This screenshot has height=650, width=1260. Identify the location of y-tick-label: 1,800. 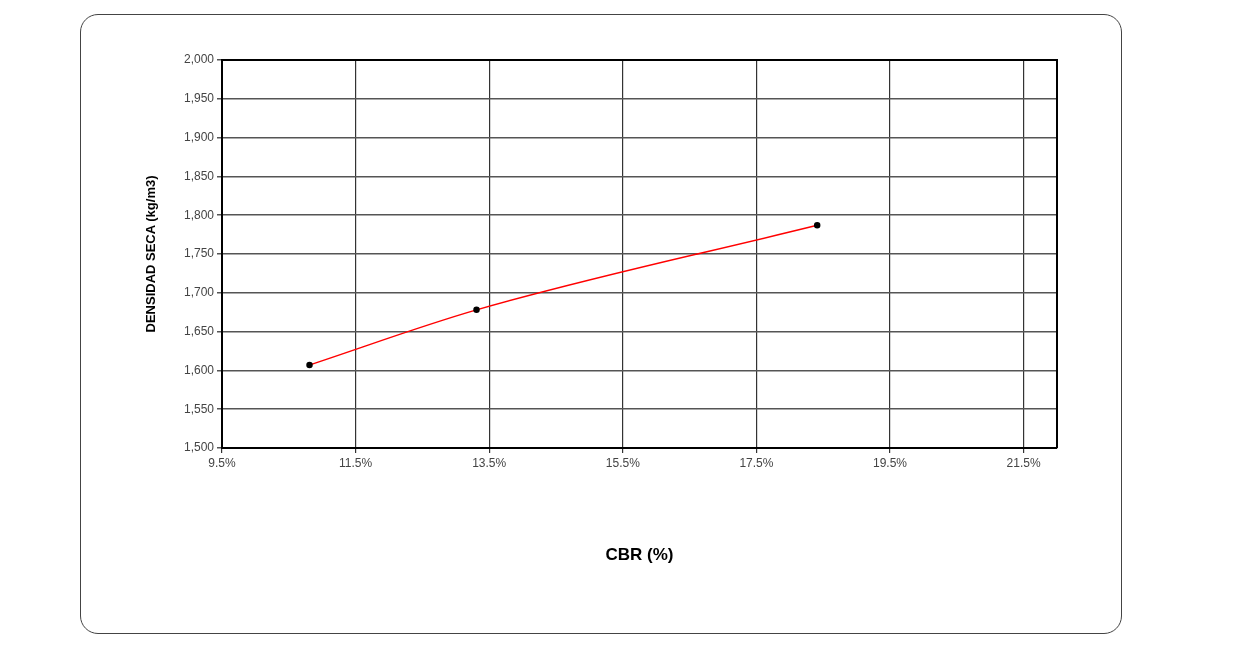
(199, 214).